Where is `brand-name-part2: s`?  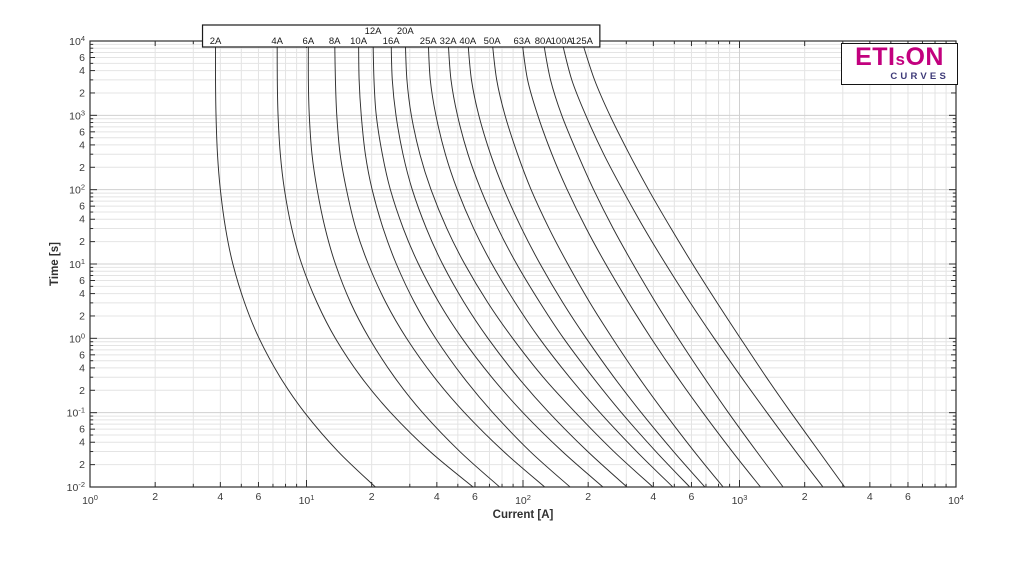 brand-name-part2: s is located at coordinates (900, 59).